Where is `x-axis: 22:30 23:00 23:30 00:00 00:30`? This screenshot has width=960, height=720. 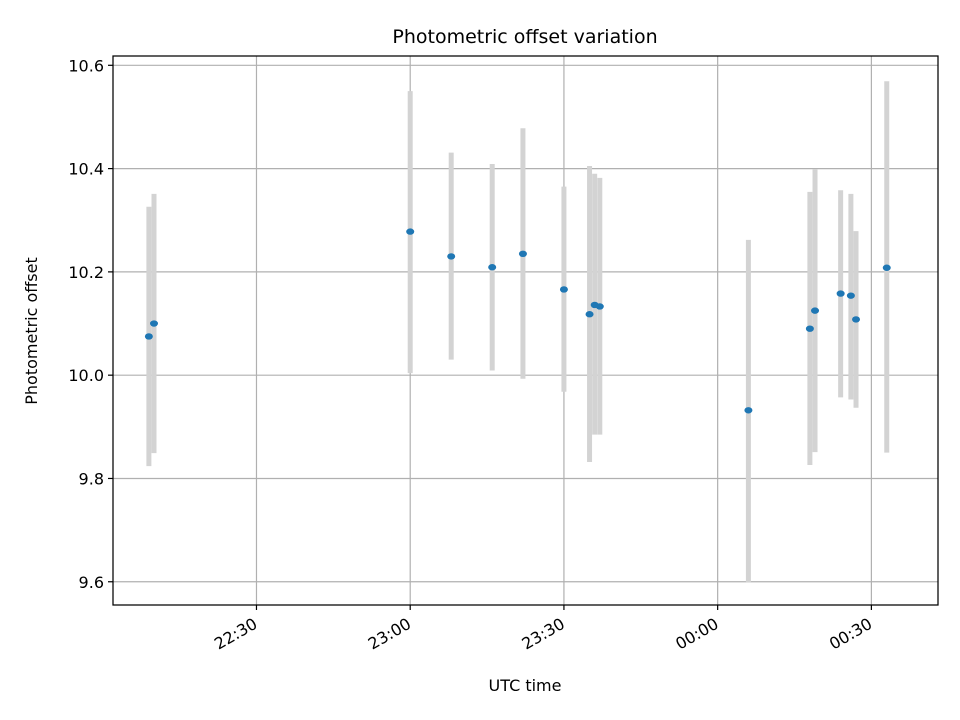 x-axis: 22:30 23:00 23:30 00:00 00:30 is located at coordinates (543, 629).